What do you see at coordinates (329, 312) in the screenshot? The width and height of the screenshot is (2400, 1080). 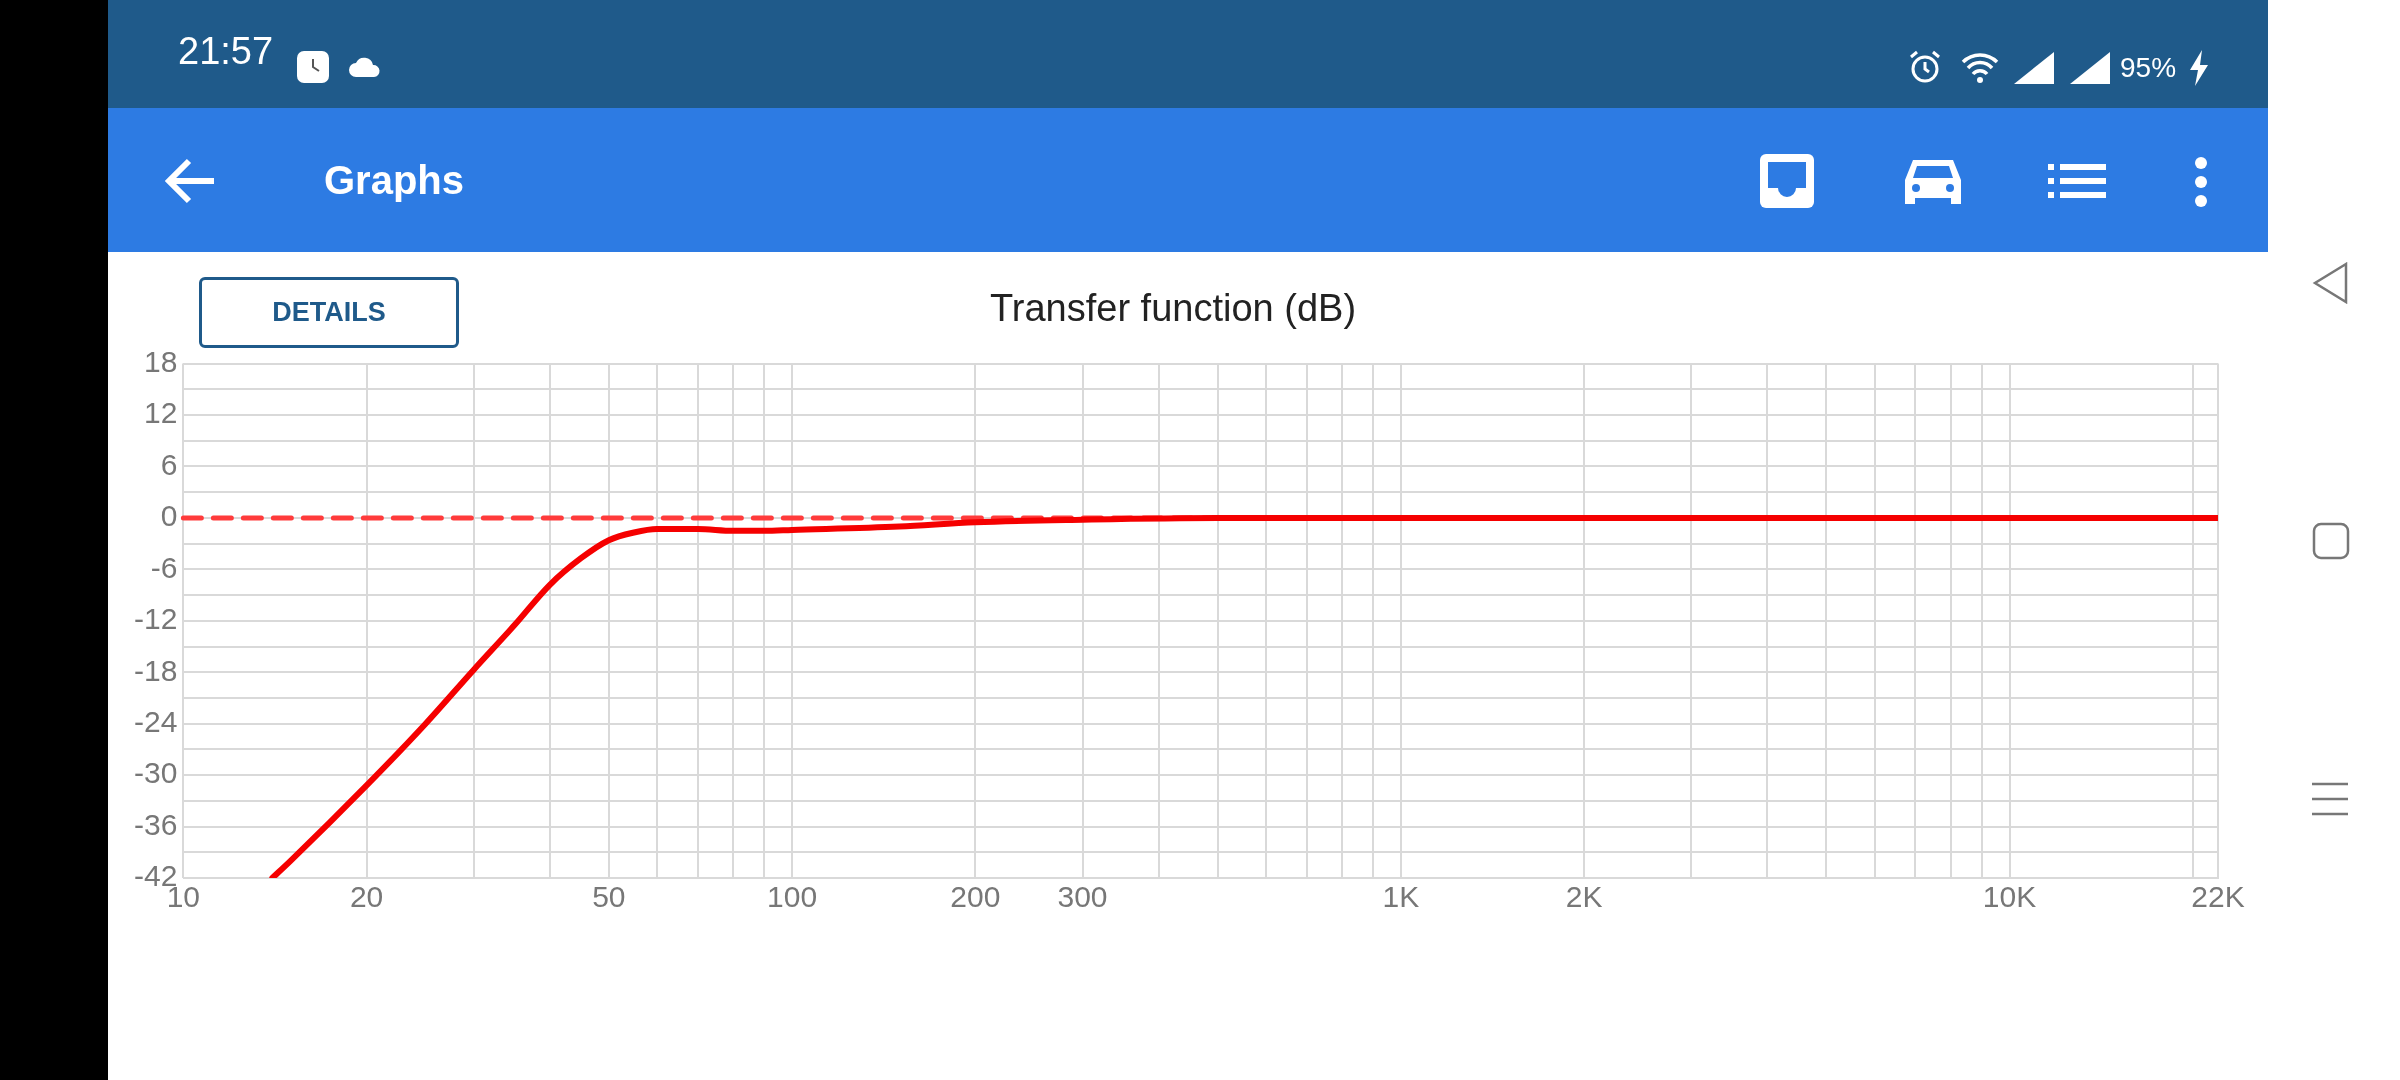 I see `details-button: DETAILS` at bounding box center [329, 312].